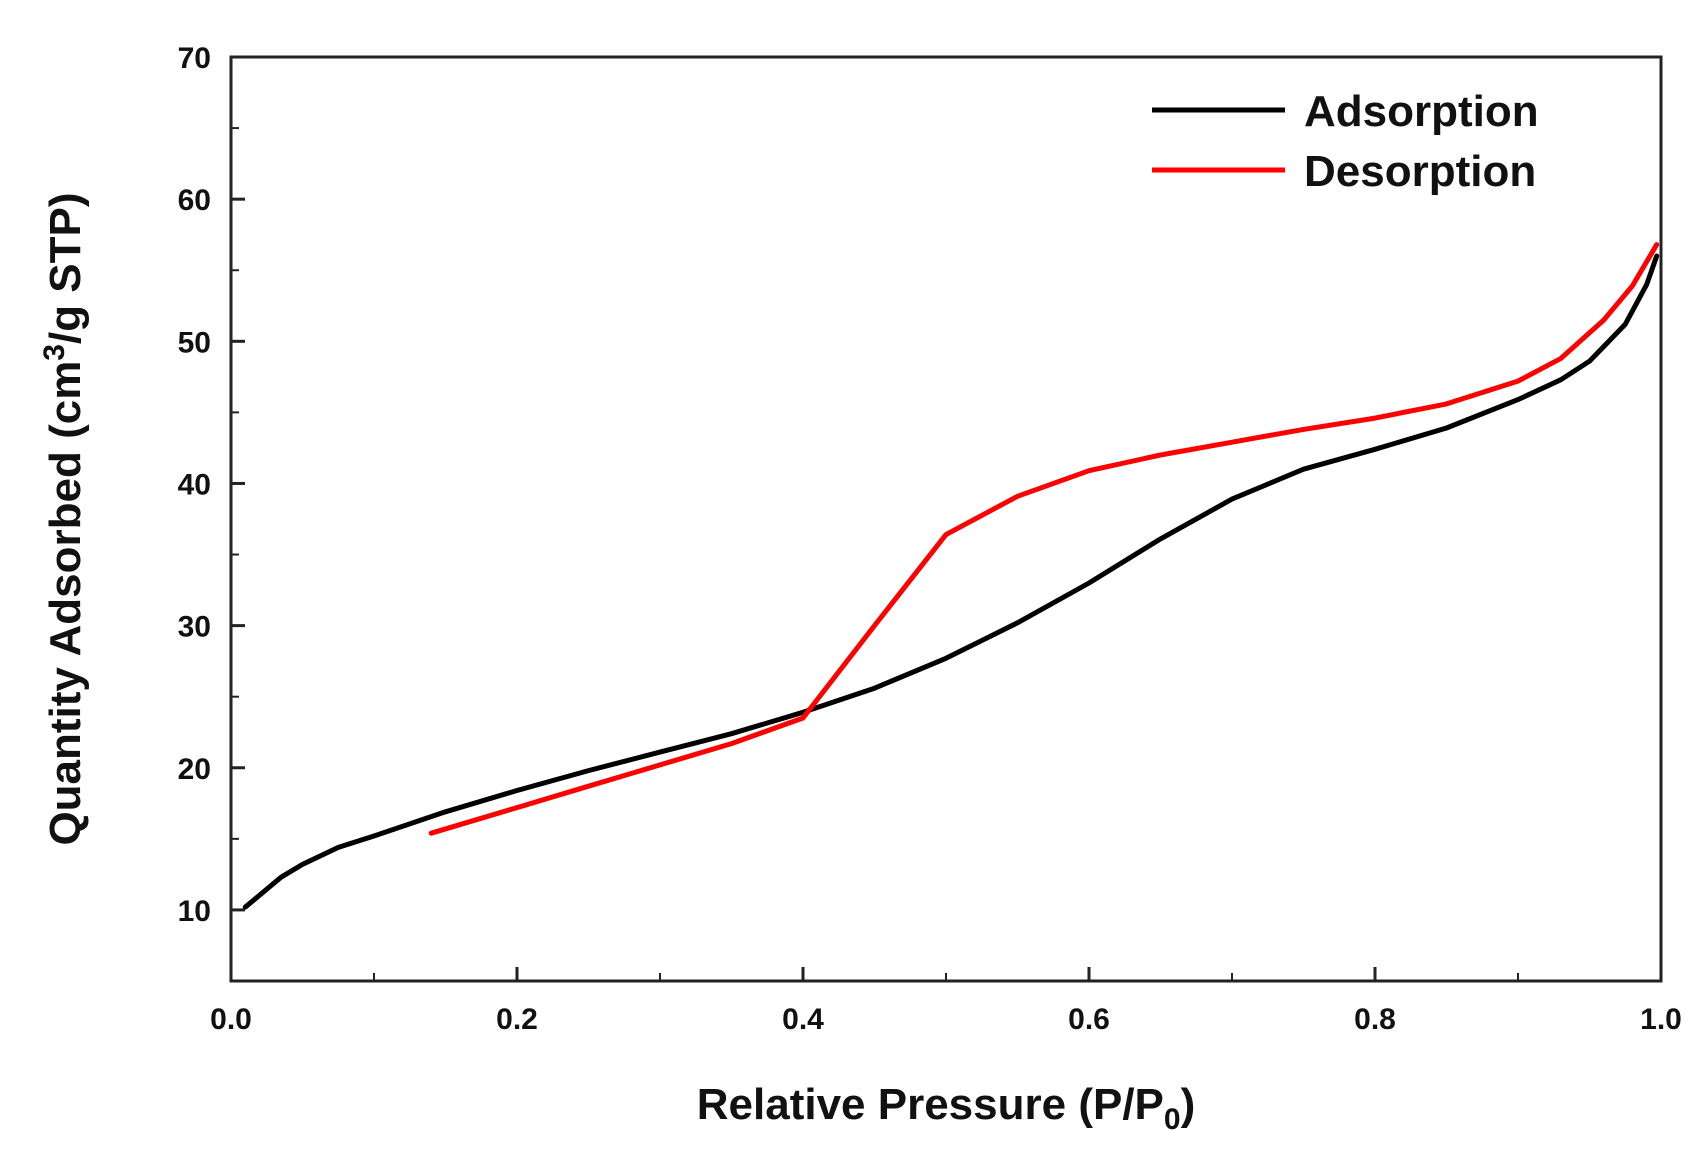 This screenshot has width=1708, height=1159. I want to click on x-tick-label: 0.2, so click(517, 1019).